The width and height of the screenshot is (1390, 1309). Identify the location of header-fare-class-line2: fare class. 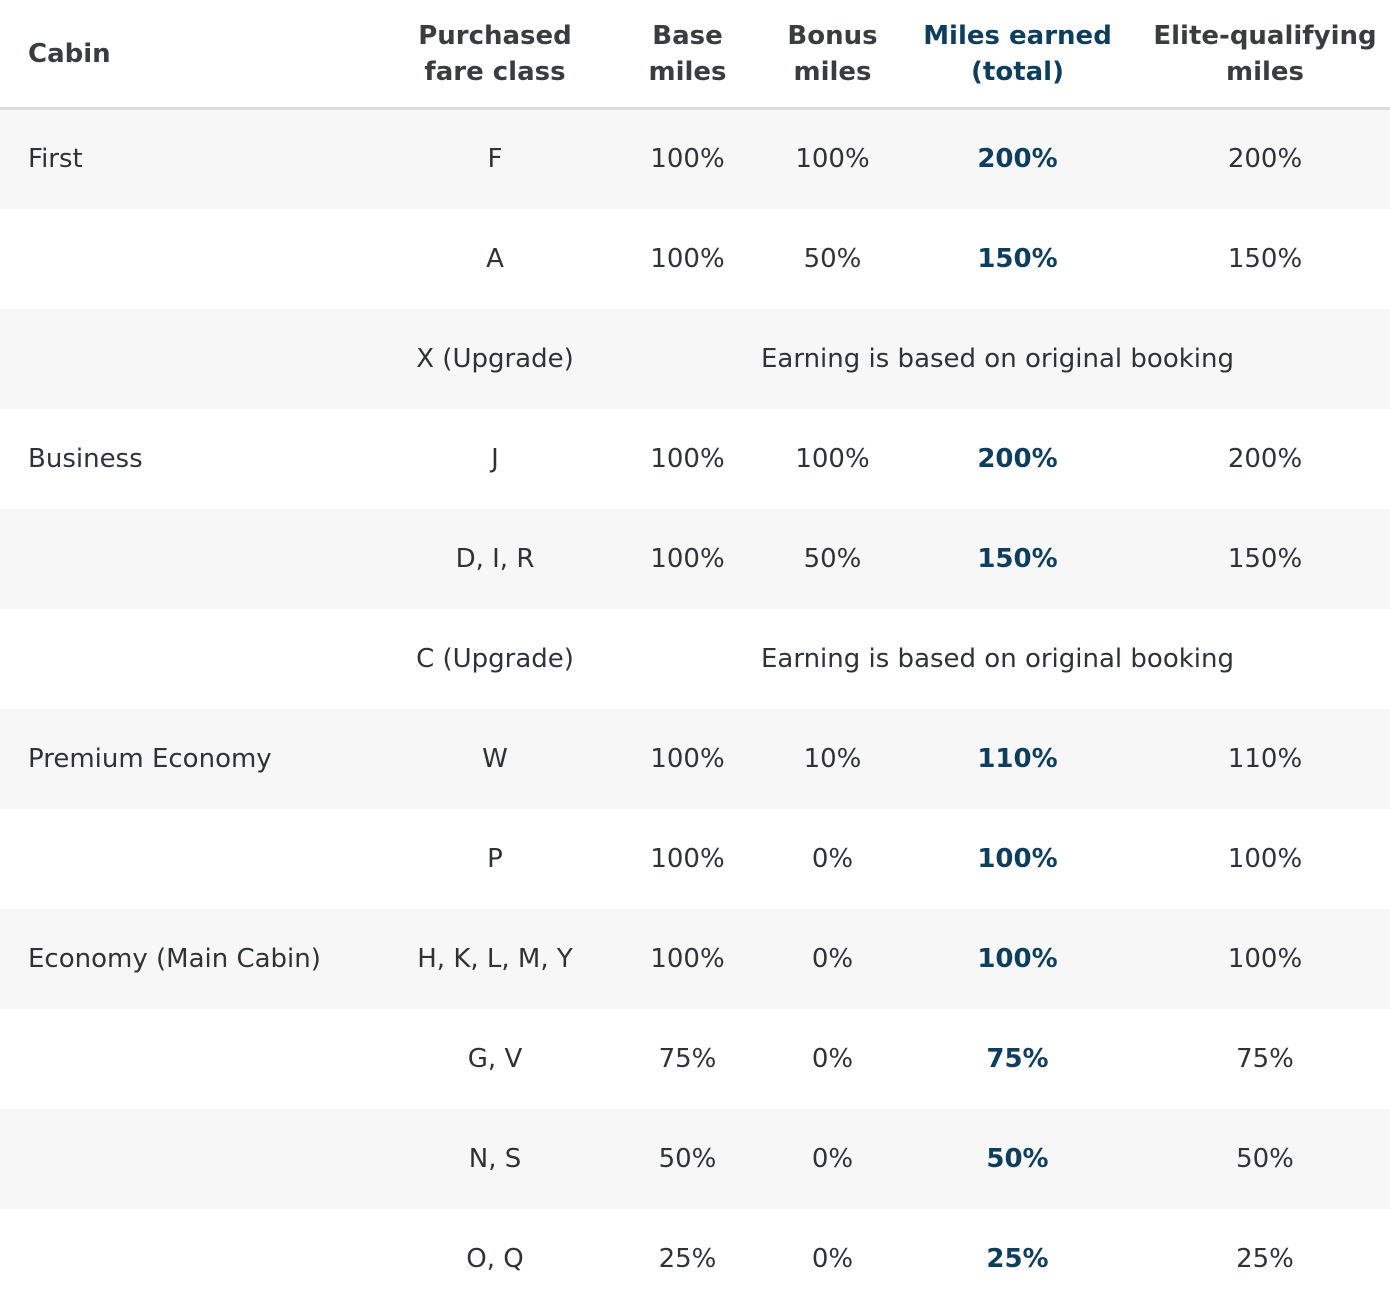
(495, 71).